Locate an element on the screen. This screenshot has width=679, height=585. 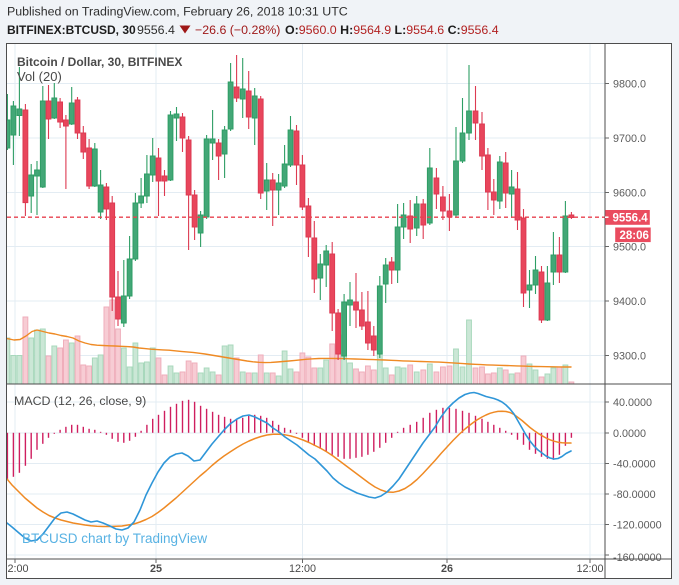
svg-text: 28:06 is located at coordinates (634, 236).